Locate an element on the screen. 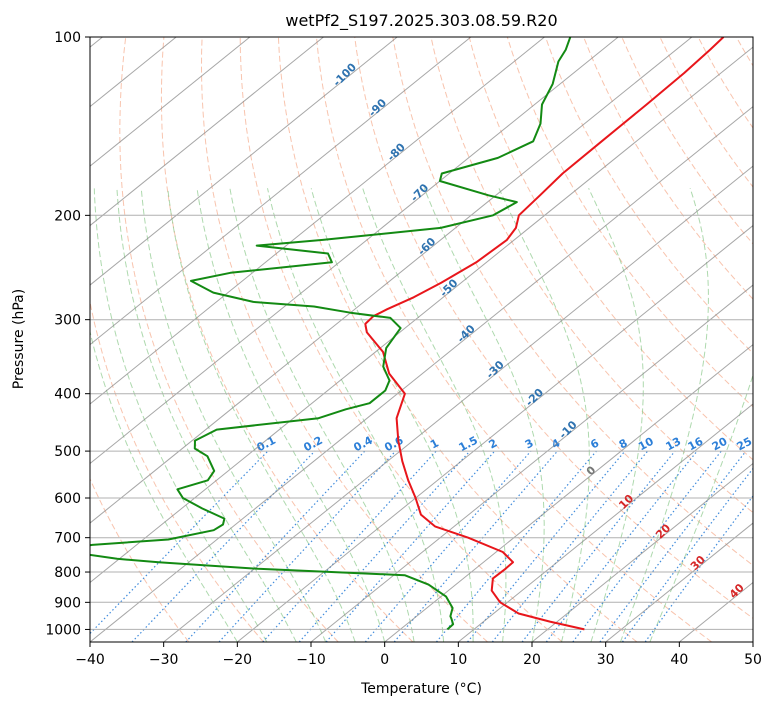  y-tick-label: 800 is located at coordinates (67, 573).